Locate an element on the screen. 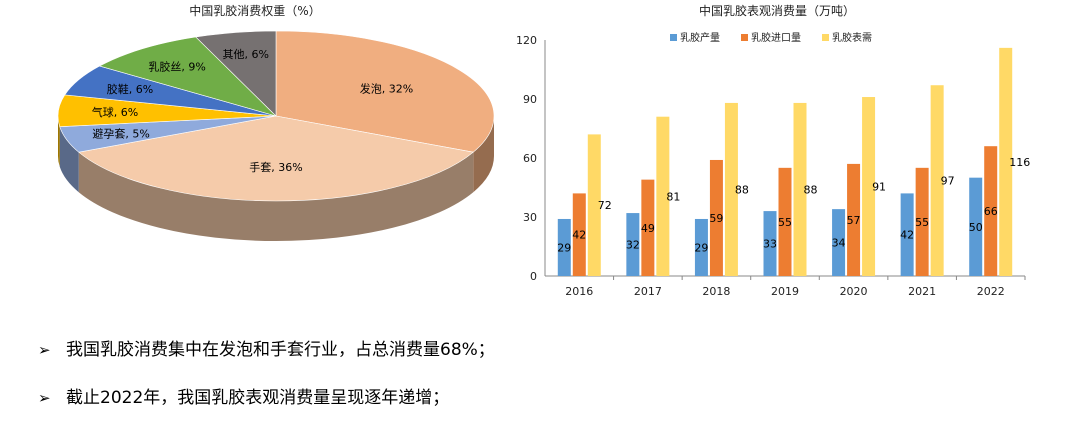 The image size is (1080, 434). bar-data-label: 81 is located at coordinates (673, 196).